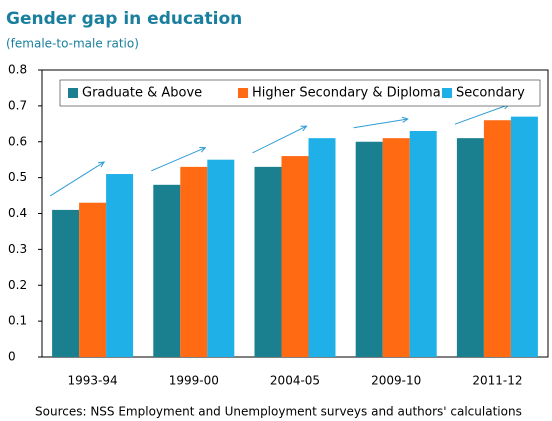 The image size is (552, 421). Describe the element at coordinates (17, 321) in the screenshot. I see `y-tick-label: 0.1` at that location.